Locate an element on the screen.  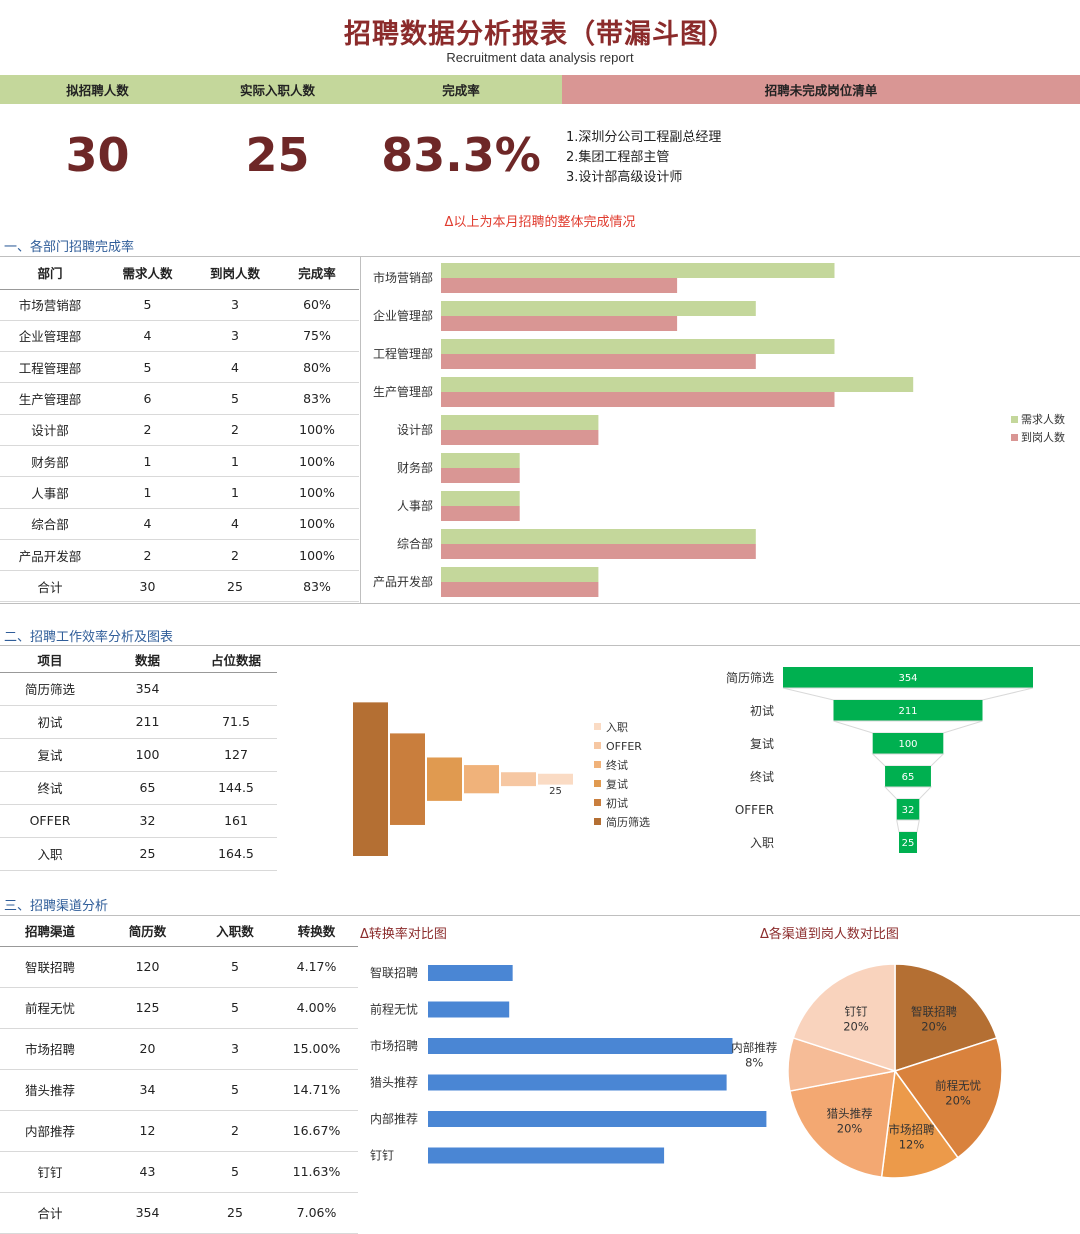
table-row: 复试 100 127 is located at coordinates (138, 755).